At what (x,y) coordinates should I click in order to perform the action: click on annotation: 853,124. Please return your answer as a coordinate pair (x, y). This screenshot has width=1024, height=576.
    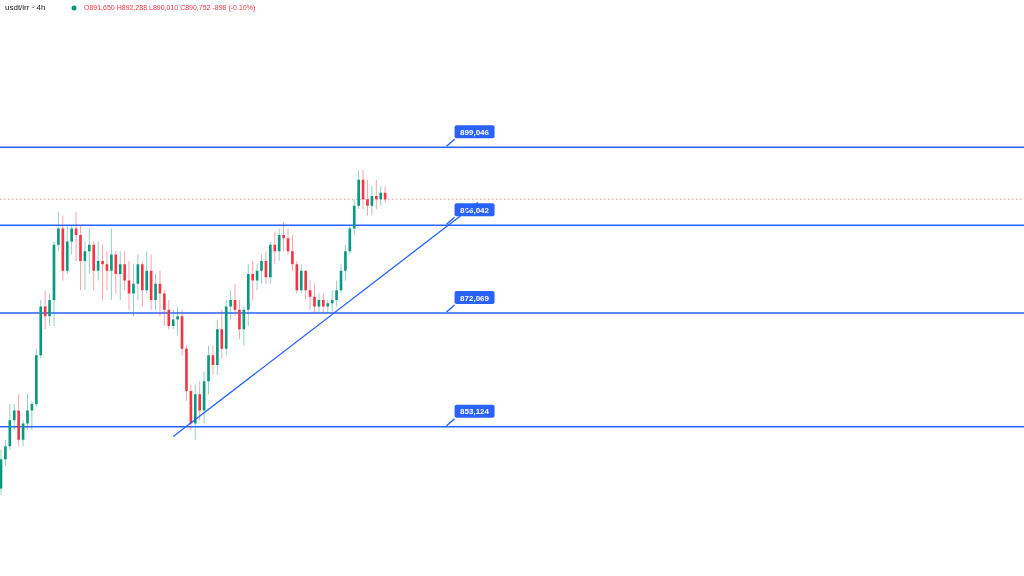
    Looking at the image, I should click on (475, 412).